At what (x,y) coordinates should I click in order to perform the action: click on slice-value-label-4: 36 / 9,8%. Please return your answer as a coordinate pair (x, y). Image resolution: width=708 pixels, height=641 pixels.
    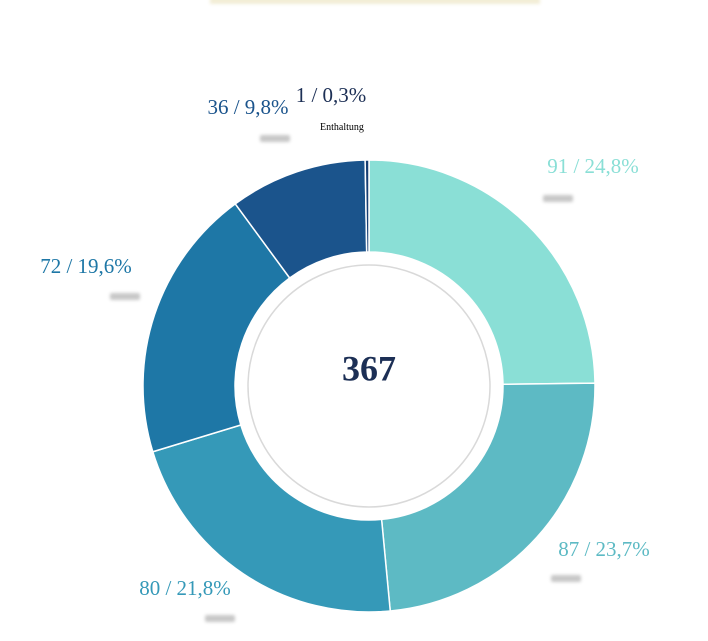
    Looking at the image, I should click on (247, 107).